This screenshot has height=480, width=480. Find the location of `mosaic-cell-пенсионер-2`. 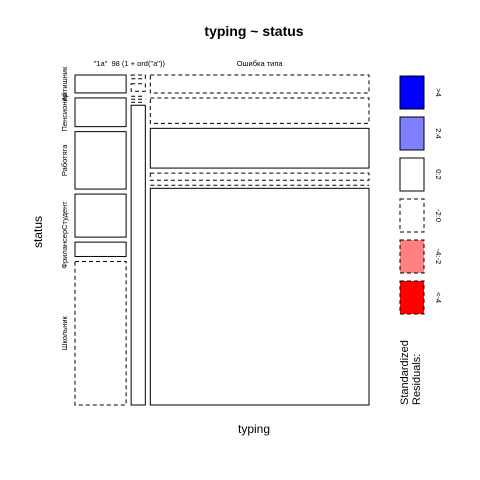

mosaic-cell-пенсионер-2 is located at coordinates (259, 110).